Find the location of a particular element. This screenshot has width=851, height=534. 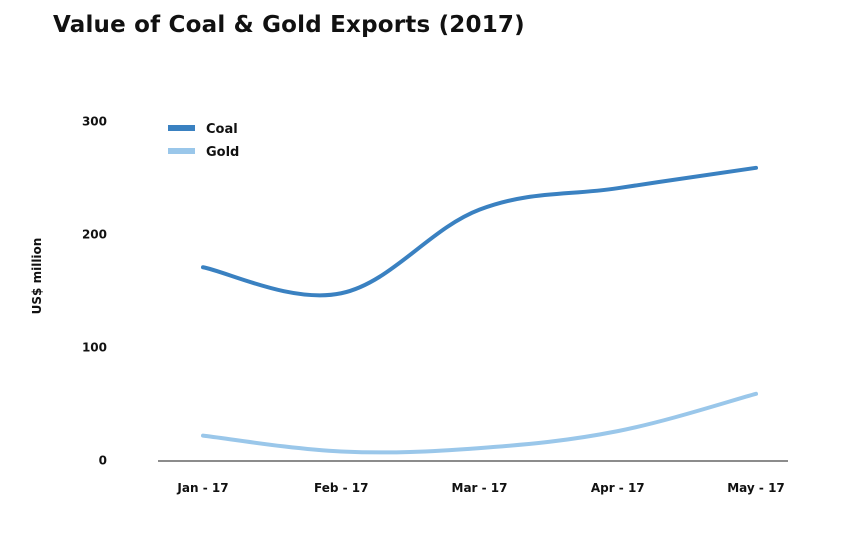

x-tick-label: Feb - 17 is located at coordinates (341, 488).